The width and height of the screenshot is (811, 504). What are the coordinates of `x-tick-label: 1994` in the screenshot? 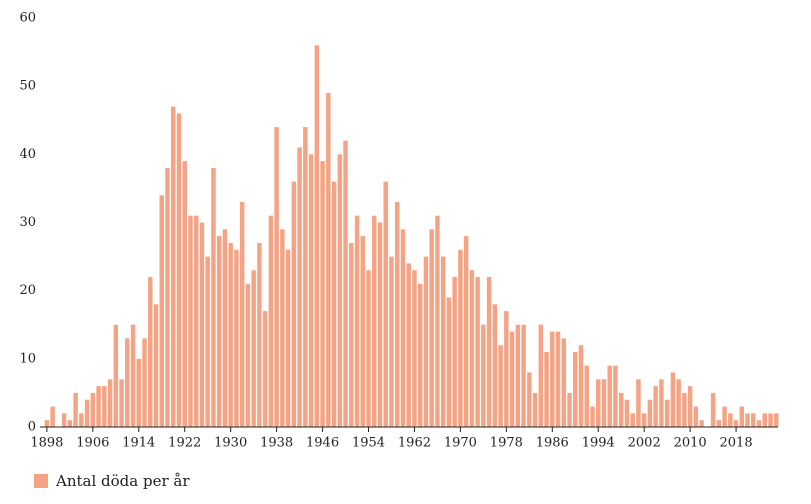 It's located at (598, 443).